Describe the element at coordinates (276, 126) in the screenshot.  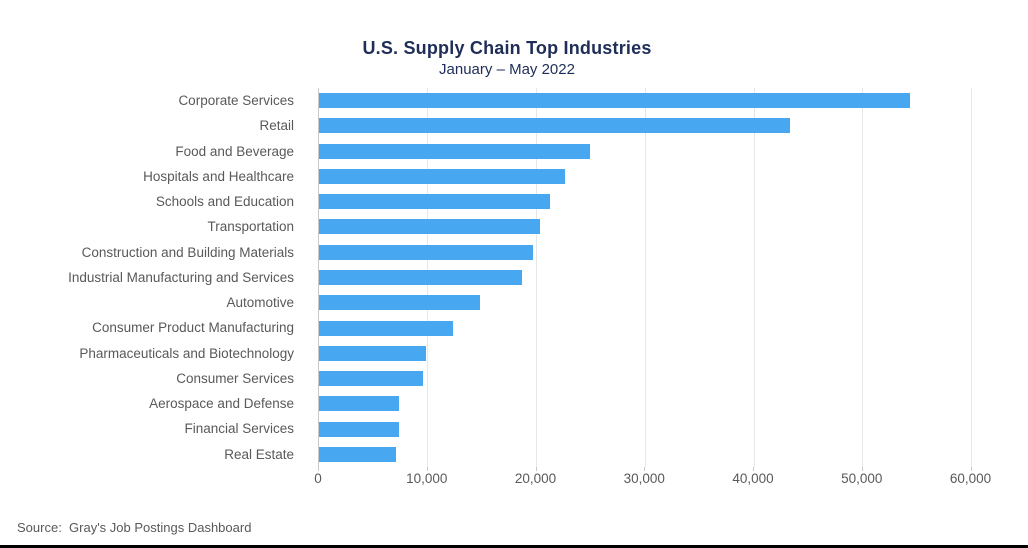
I see `y-label-retail: Retail` at that location.